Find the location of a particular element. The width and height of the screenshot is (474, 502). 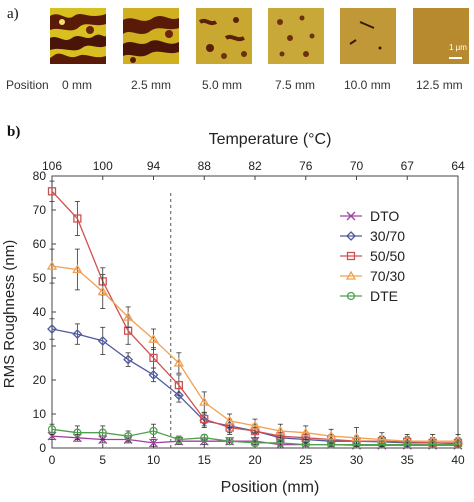

legend-marker-0-b is located at coordinates (351, 216).